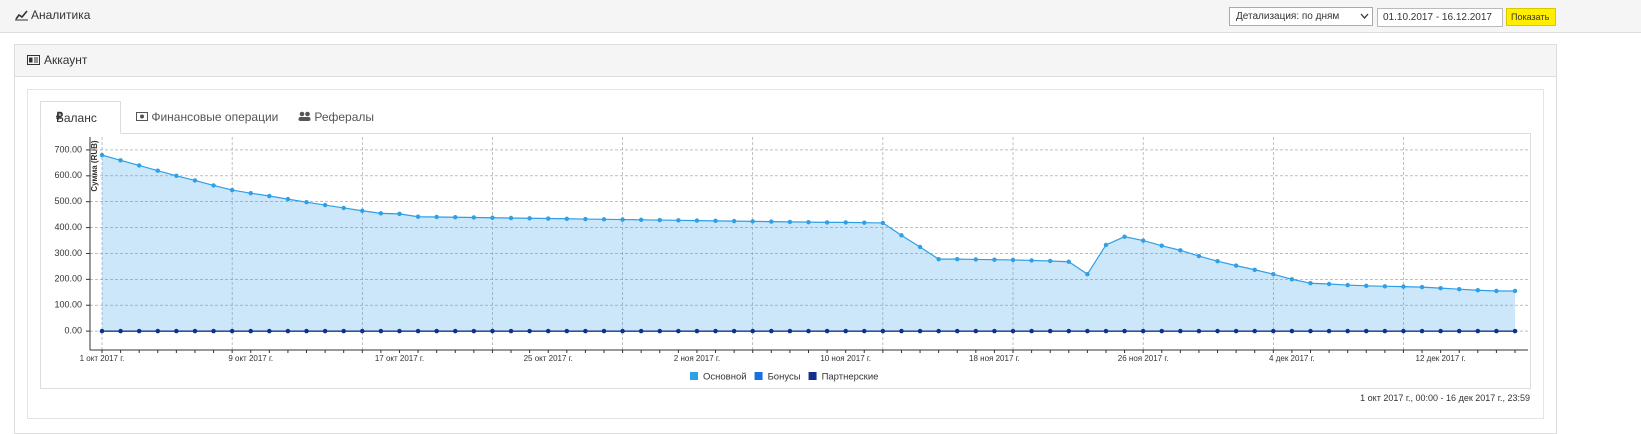  I want to click on chart-icon, so click(21, 15).